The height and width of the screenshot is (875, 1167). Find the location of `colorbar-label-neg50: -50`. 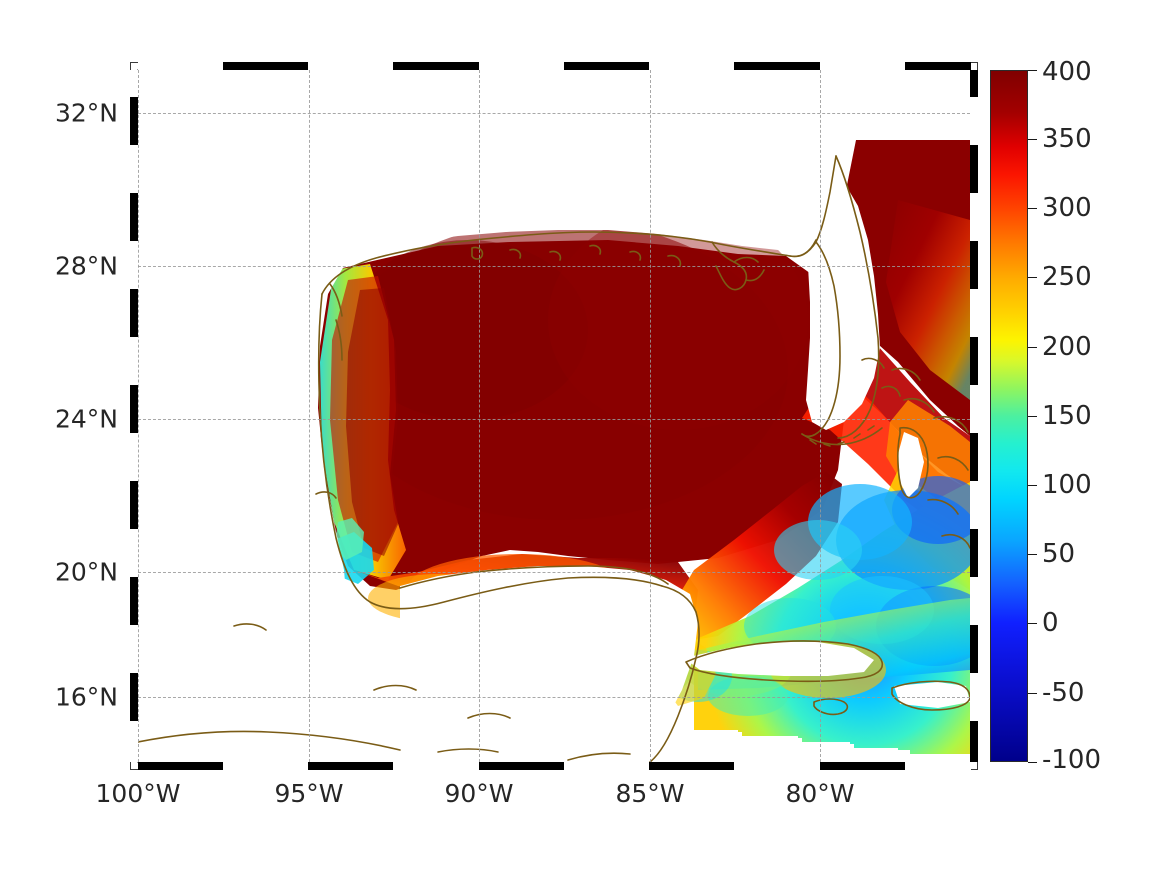

colorbar-label-neg50: -50 is located at coordinates (1063, 693).